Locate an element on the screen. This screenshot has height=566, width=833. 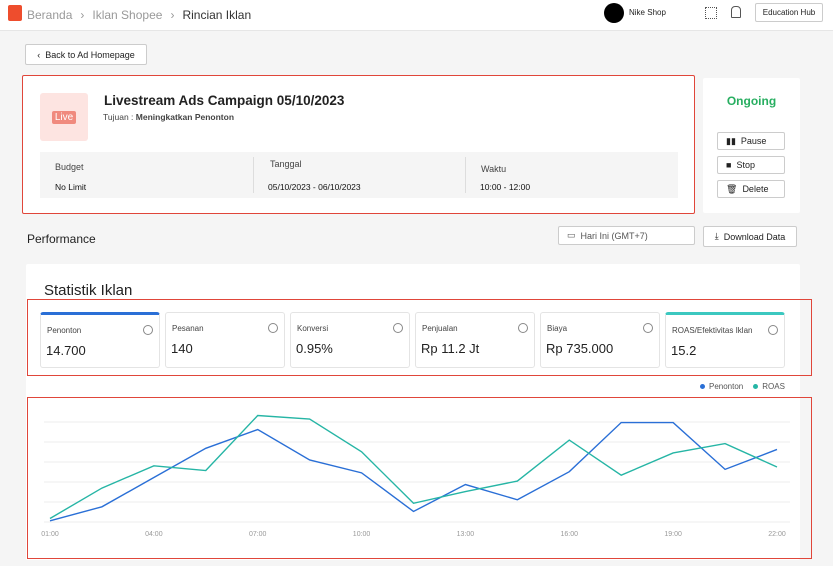
back-button: ‹ Back to Ad Homepage is located at coordinates (86, 54).